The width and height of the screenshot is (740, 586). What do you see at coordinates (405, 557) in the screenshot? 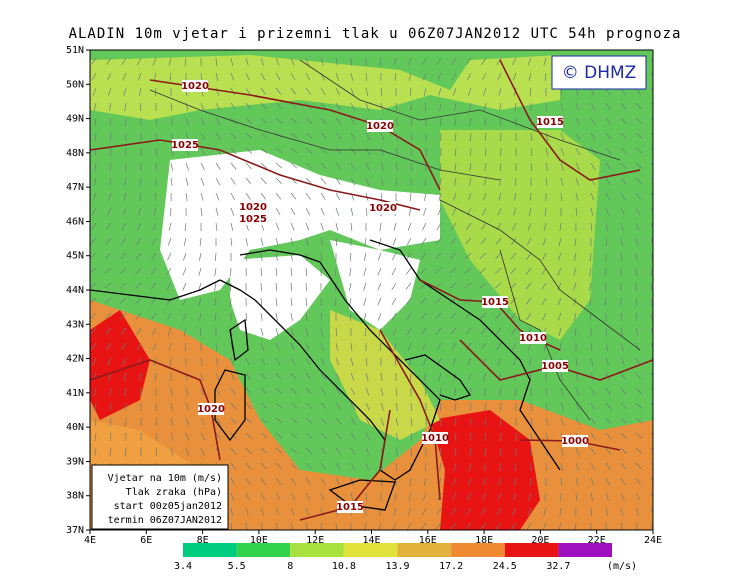
I see `colorbar: 3.4 5.5 8 10.8 13.9 17.2 24.5 32.7 (m/s)` at bounding box center [405, 557].